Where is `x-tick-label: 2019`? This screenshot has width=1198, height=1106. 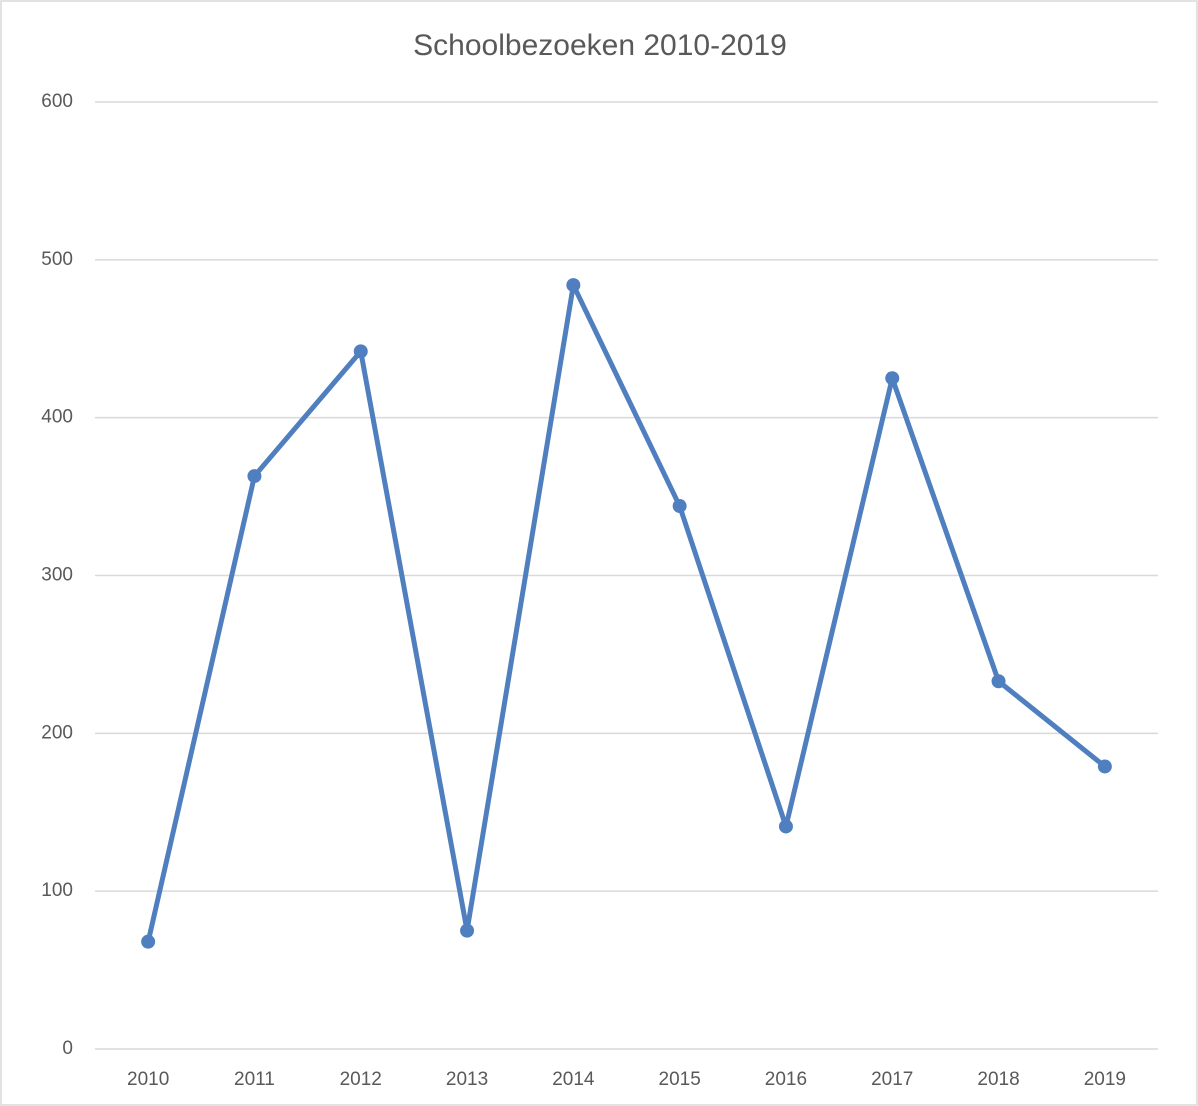 x-tick-label: 2019 is located at coordinates (1105, 1079).